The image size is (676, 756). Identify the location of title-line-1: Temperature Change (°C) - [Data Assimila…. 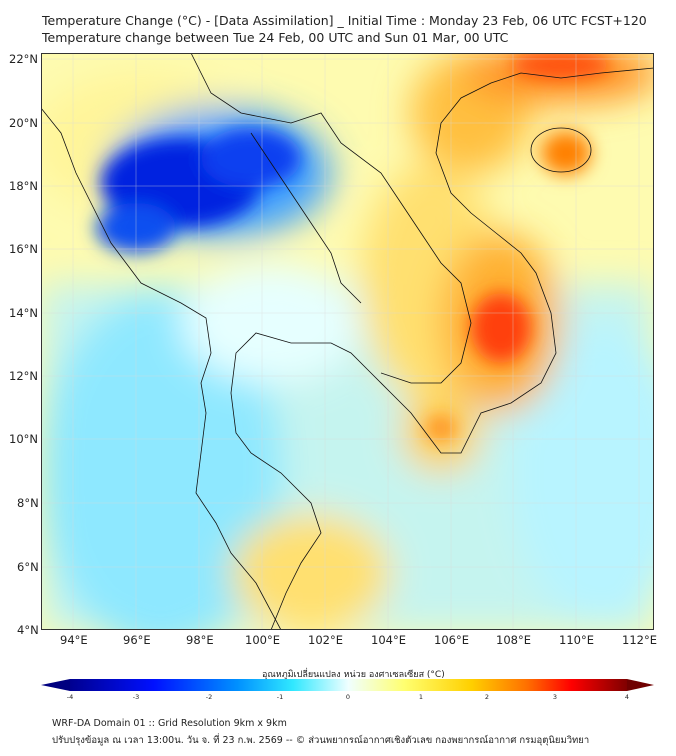
(344, 20).